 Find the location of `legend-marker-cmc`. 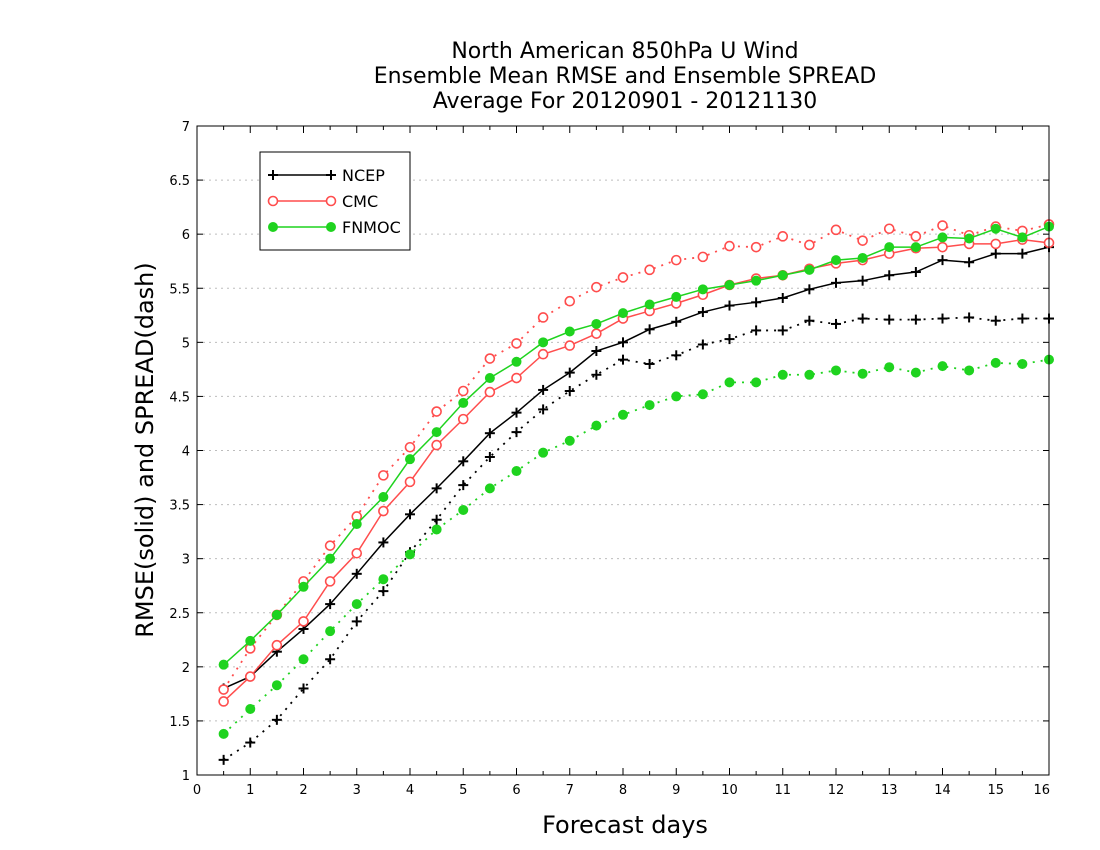

legend-marker-cmc is located at coordinates (331, 201).